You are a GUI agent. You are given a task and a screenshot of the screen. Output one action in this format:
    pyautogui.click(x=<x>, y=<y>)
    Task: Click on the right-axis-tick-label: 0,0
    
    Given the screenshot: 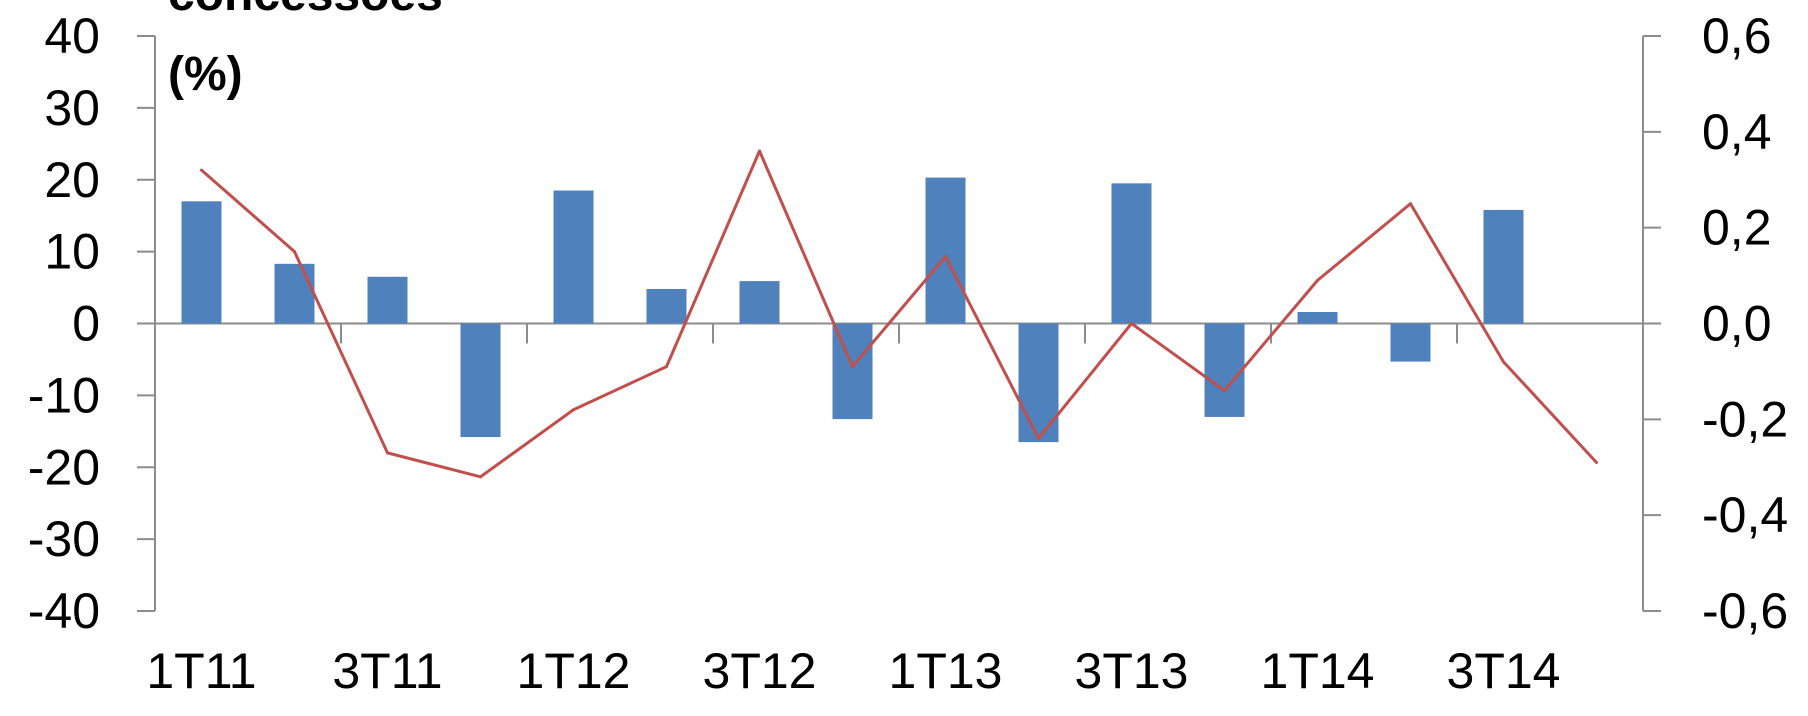 What is the action you would take?
    pyautogui.click(x=1737, y=324)
    